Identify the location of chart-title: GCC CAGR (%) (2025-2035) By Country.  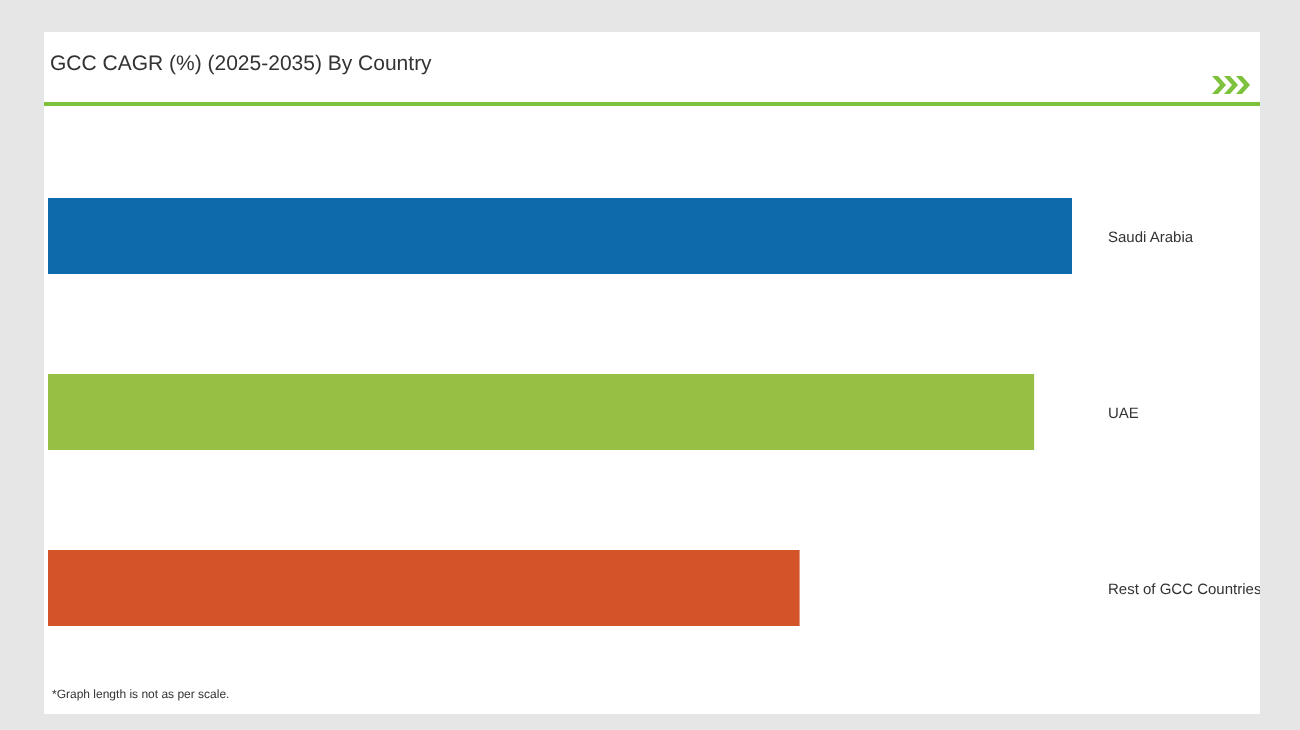
(241, 64).